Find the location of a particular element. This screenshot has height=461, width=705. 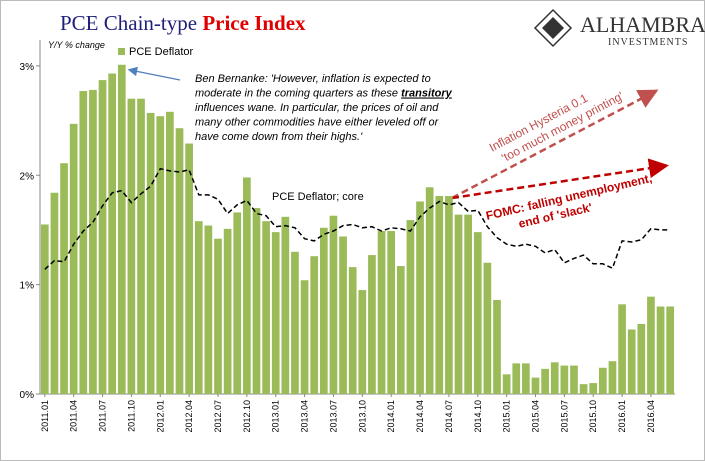

y-tick-label: 0% is located at coordinates (27, 395).